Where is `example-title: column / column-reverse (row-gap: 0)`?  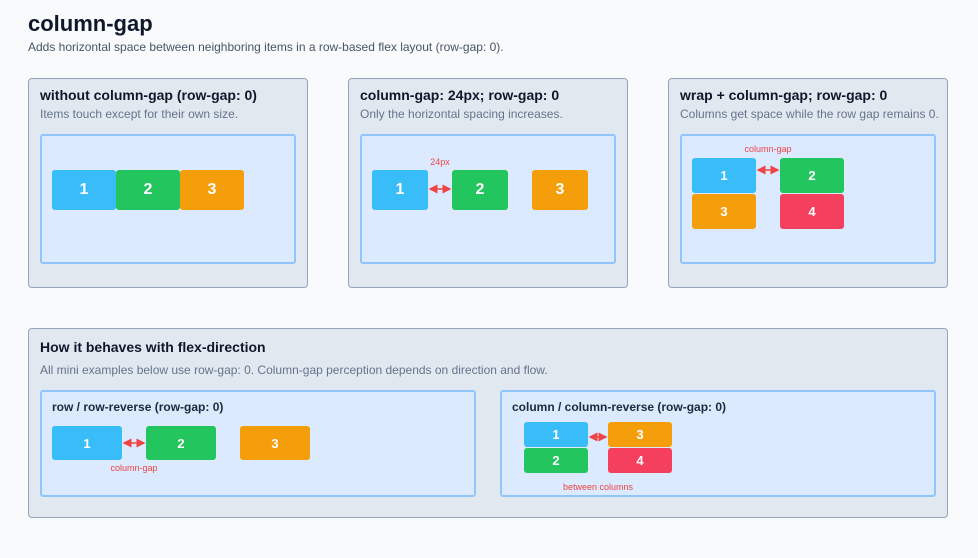 example-title: column / column-reverse (row-gap: 0) is located at coordinates (619, 407).